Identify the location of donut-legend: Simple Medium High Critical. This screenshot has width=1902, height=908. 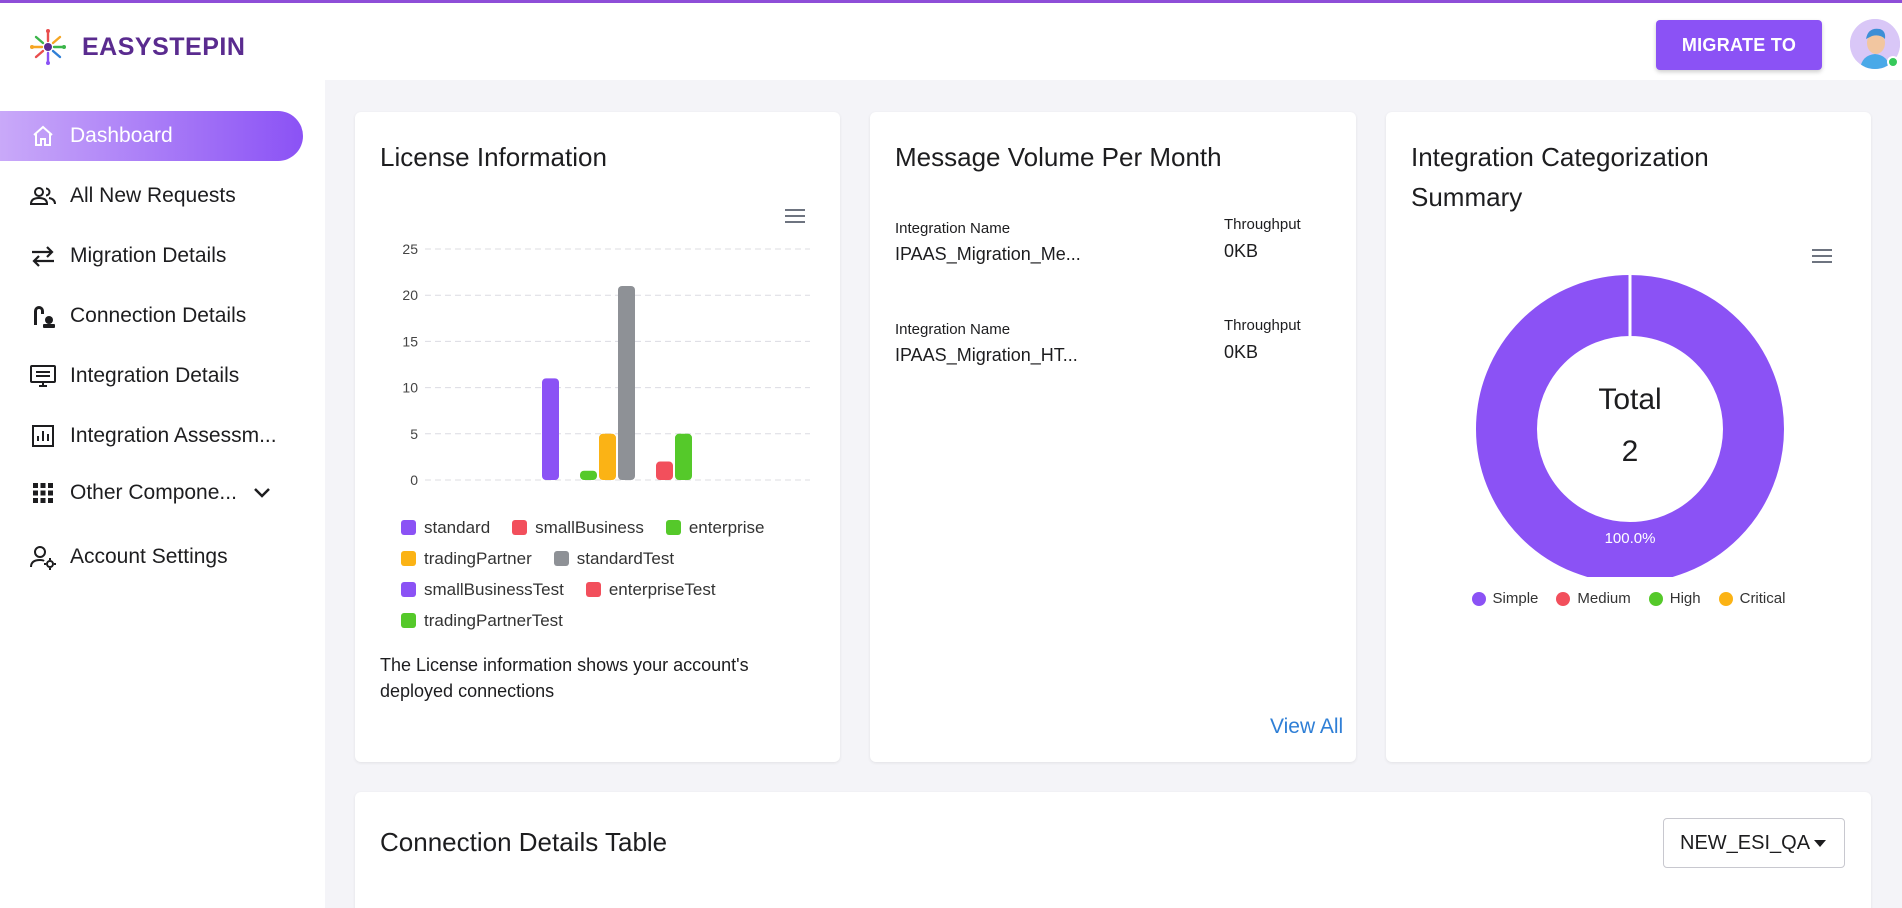
(1628, 598).